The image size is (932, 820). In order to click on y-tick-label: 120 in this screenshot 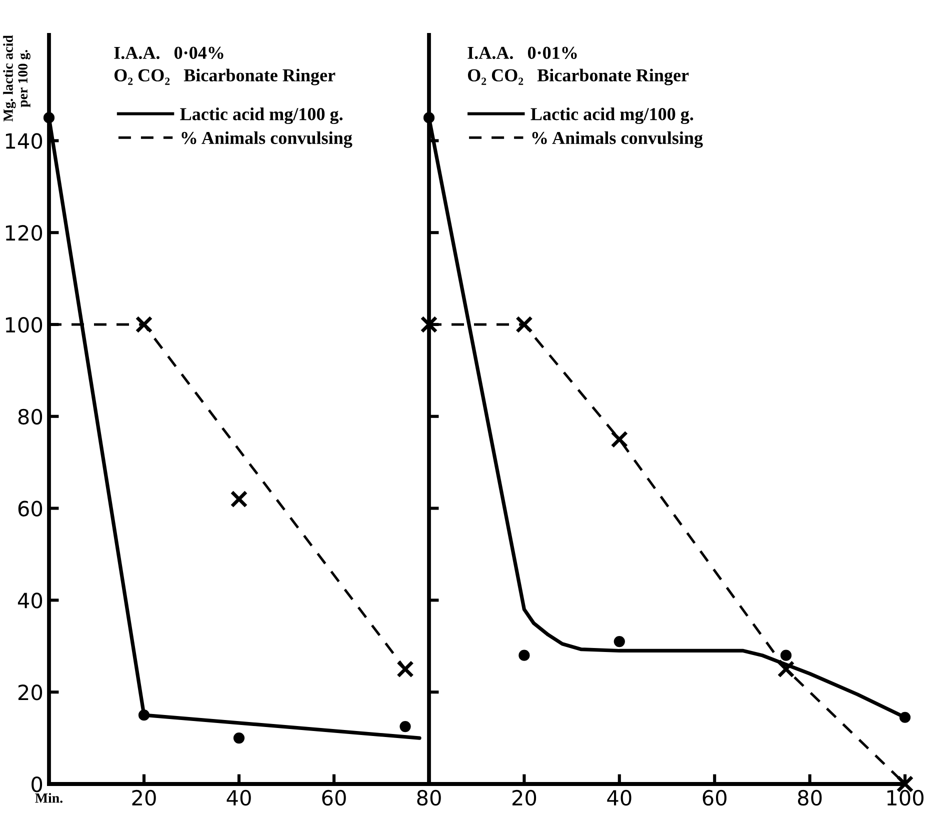, I will do `click(24, 233)`.